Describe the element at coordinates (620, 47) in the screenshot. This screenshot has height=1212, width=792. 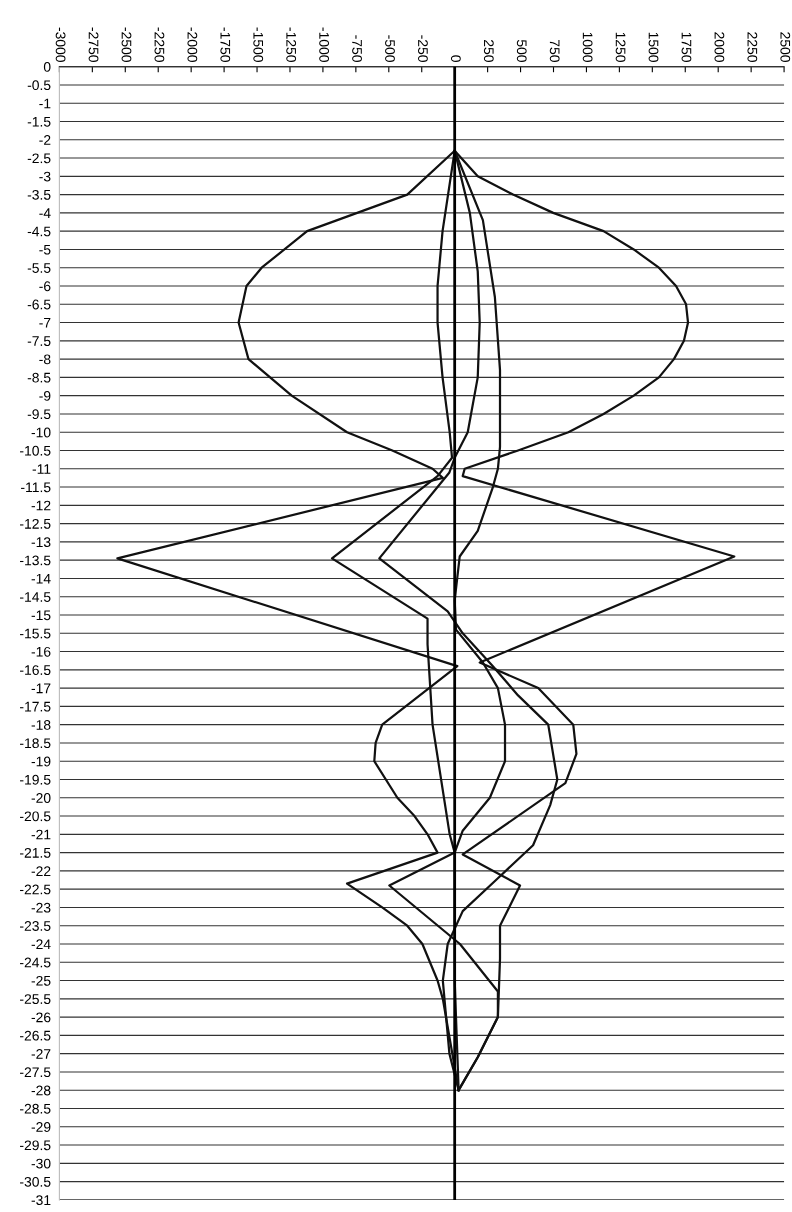
I see `x-tick-label: 1250` at that location.